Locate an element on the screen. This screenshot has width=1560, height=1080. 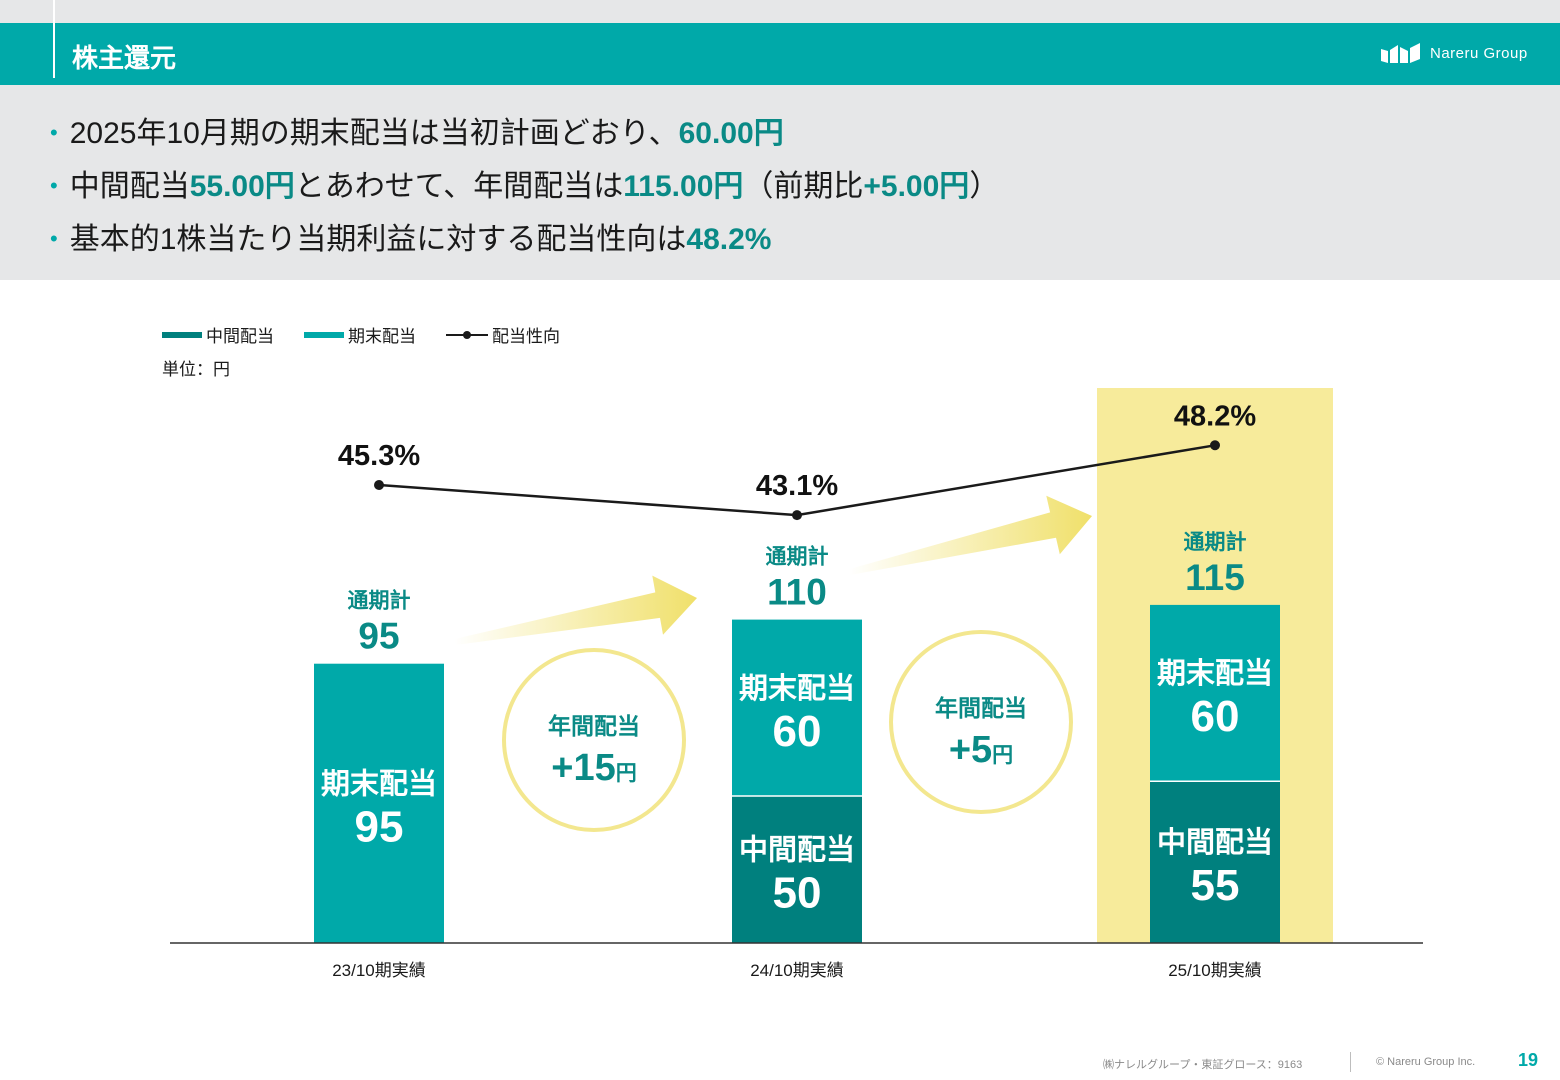
legend-year-end-label: 期末配当 is located at coordinates (382, 336).